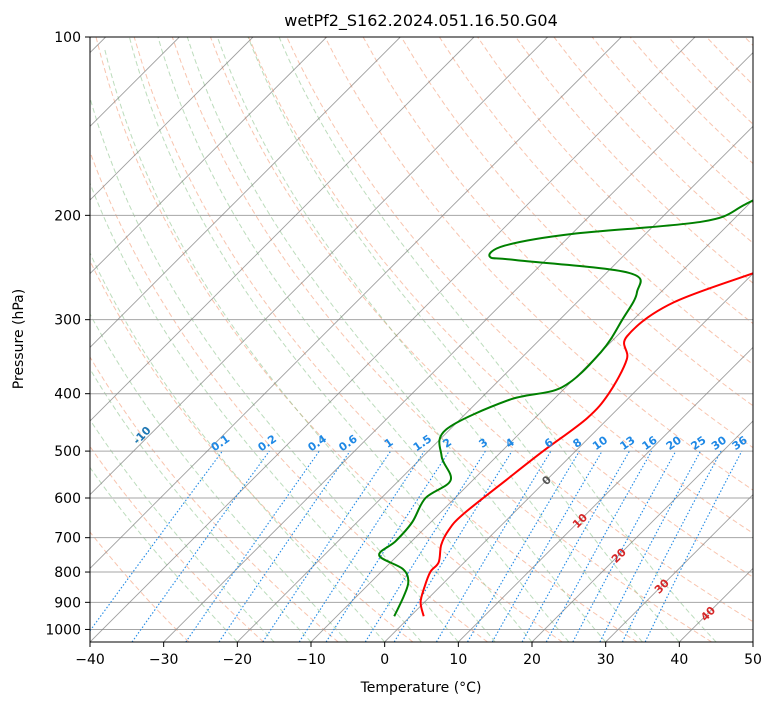  Describe the element at coordinates (141, 435) in the screenshot. I see `dry-adiabat-label: -10` at that location.